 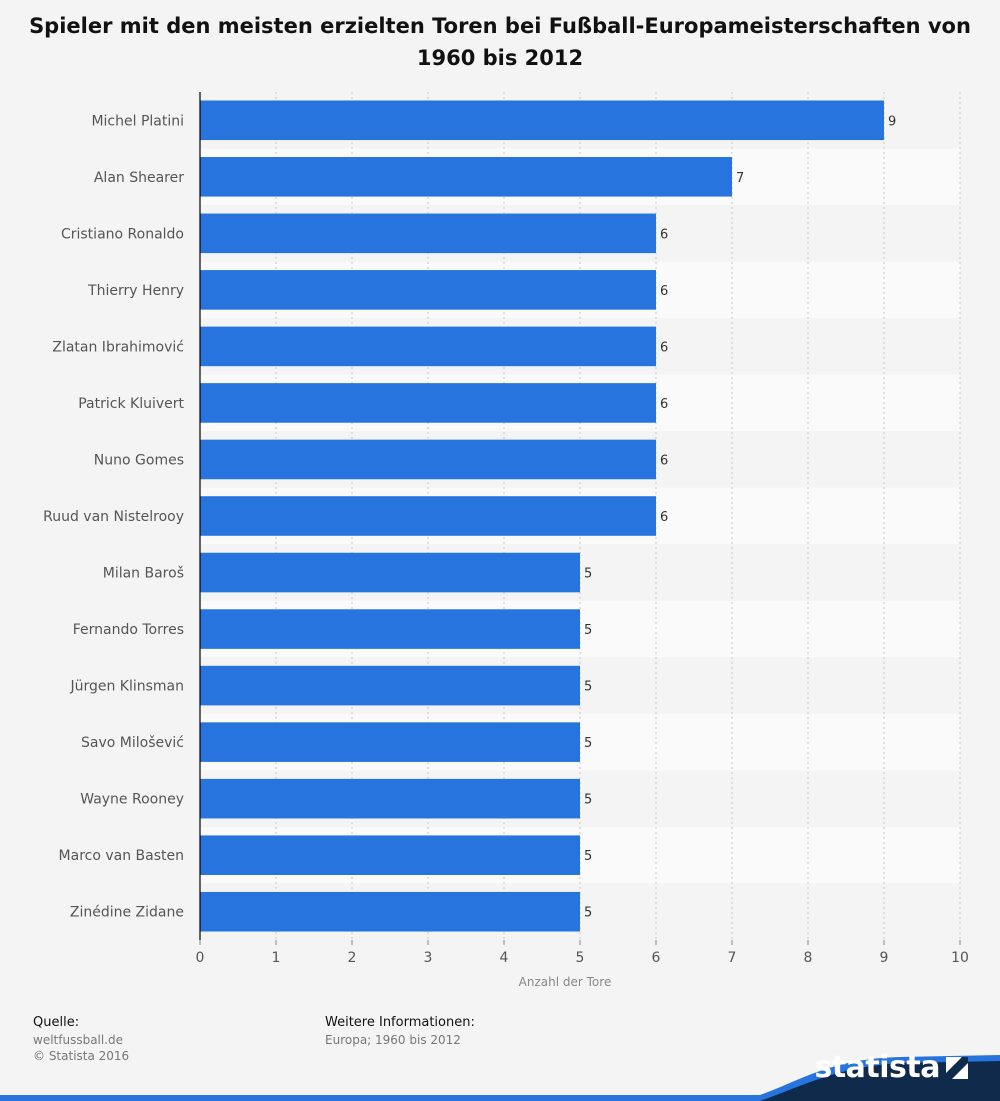 I want to click on source-line: weltfussball.de, so click(x=78, y=1040).